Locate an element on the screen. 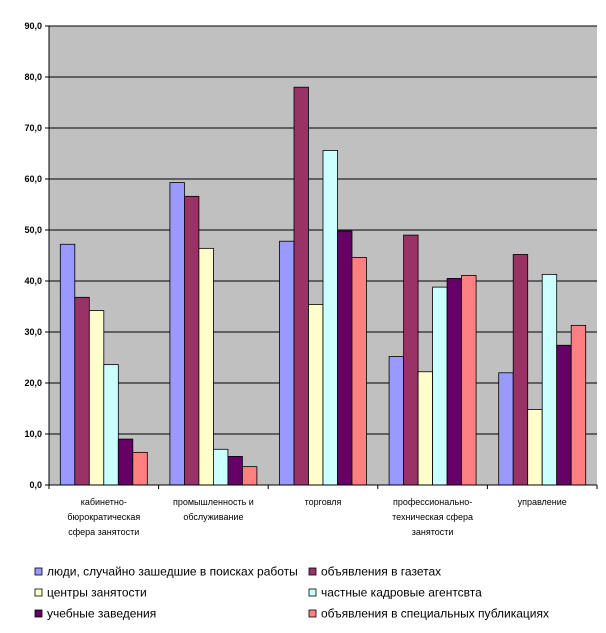 The image size is (606, 633). x-tick-label: промышленность и обслуживание is located at coordinates (213, 509).